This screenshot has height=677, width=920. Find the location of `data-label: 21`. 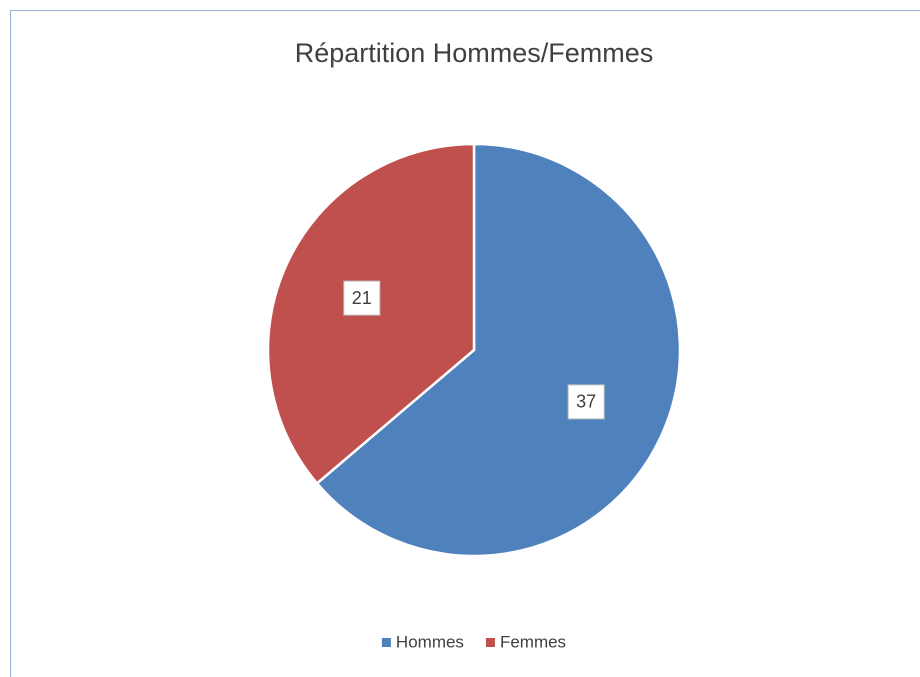

data-label: 21 is located at coordinates (362, 298).